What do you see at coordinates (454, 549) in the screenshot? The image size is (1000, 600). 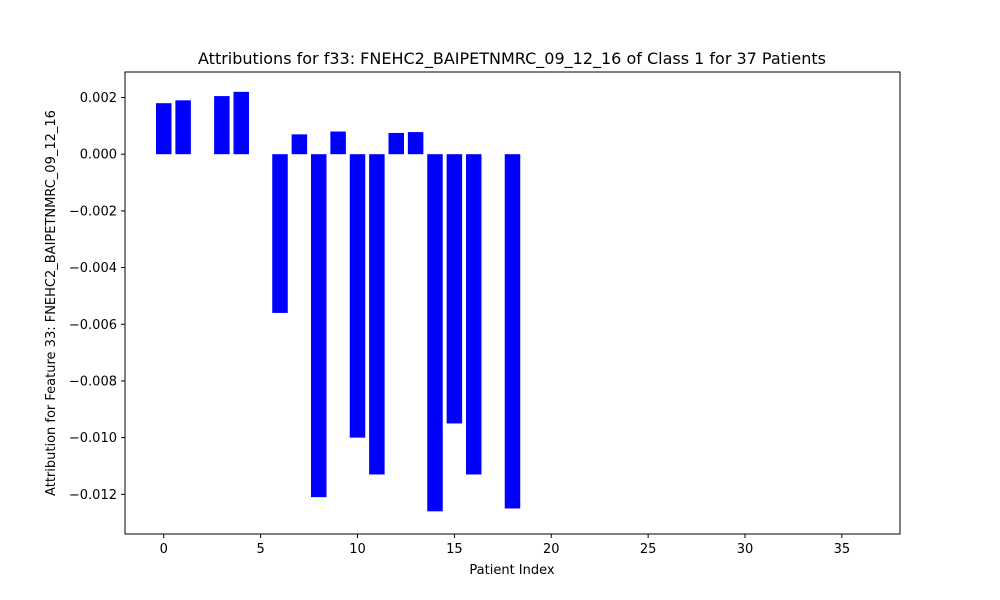 I see `x-tick-label: 15` at bounding box center [454, 549].